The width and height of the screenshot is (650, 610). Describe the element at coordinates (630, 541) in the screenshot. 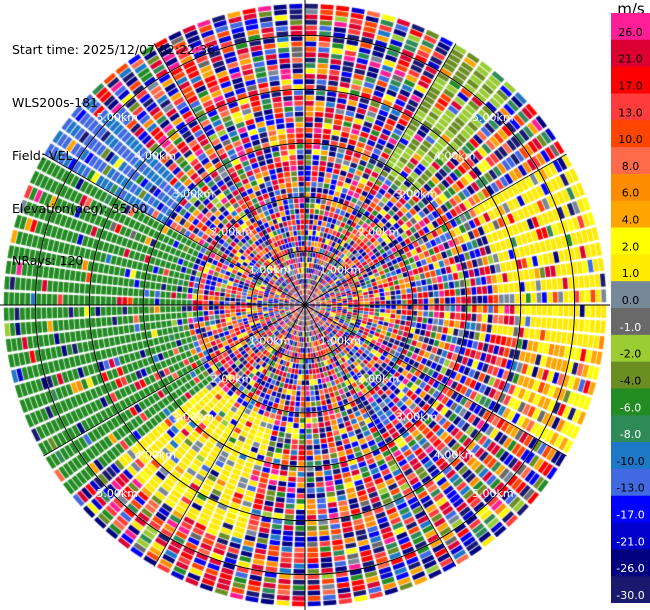

I see `colorbar-tick-label: -21.0` at that location.